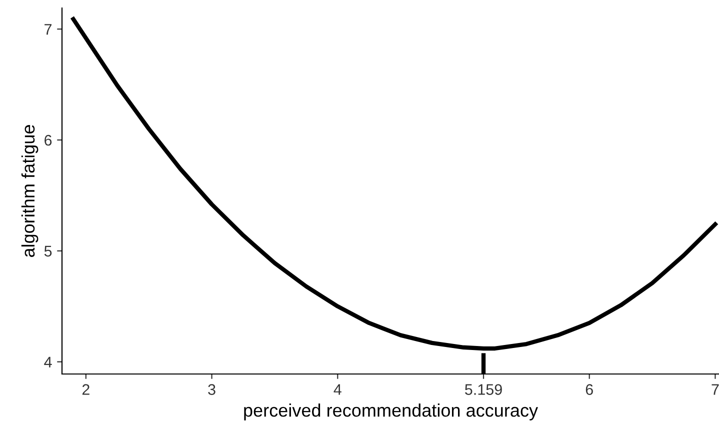 The width and height of the screenshot is (719, 421). I want to click on x-tick-label: 3, so click(212, 389).